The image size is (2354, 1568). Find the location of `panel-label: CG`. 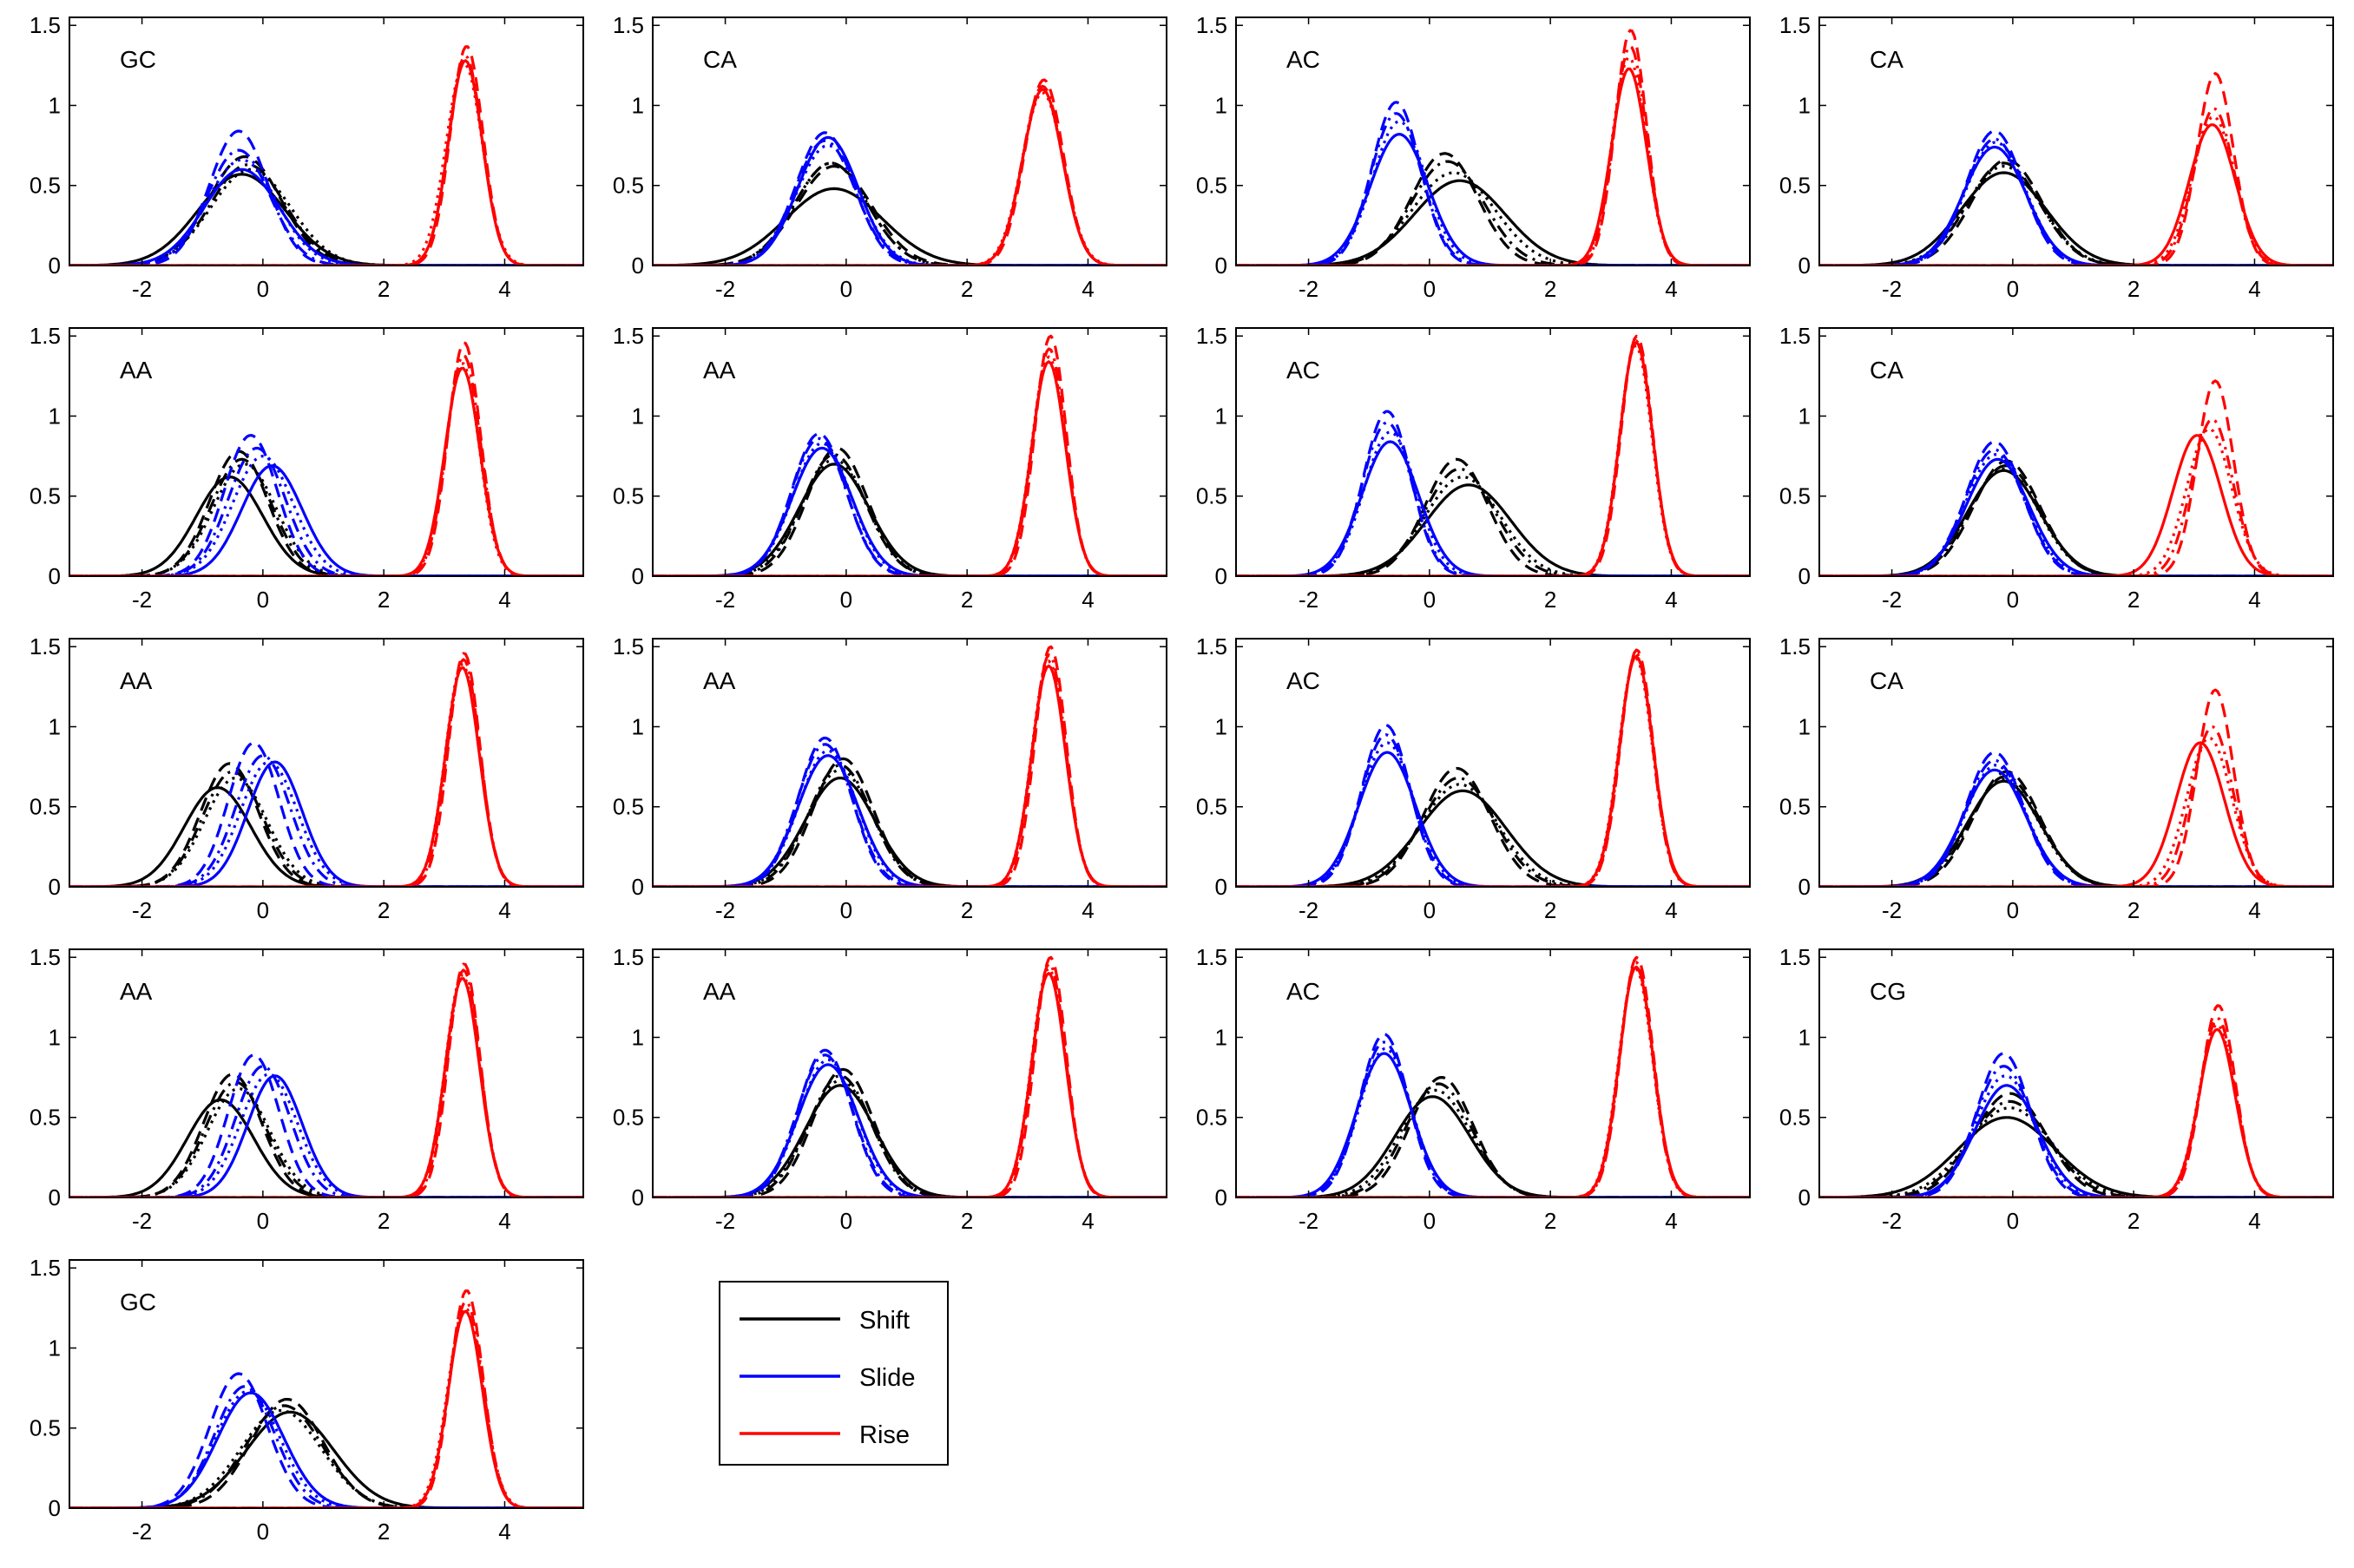

panel-label: CG is located at coordinates (1888, 991).